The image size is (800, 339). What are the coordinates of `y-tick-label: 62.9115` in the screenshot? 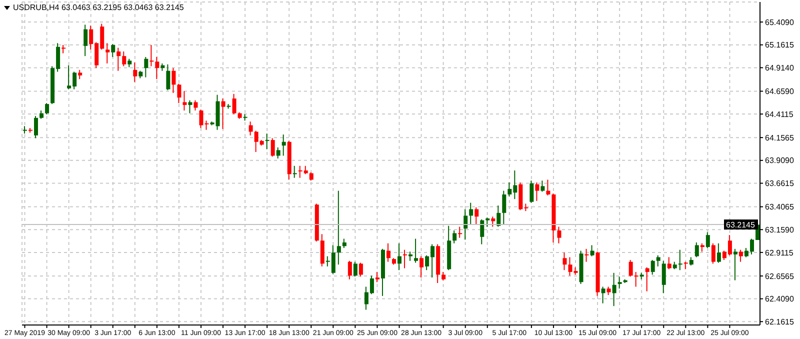 It's located at (779, 253).